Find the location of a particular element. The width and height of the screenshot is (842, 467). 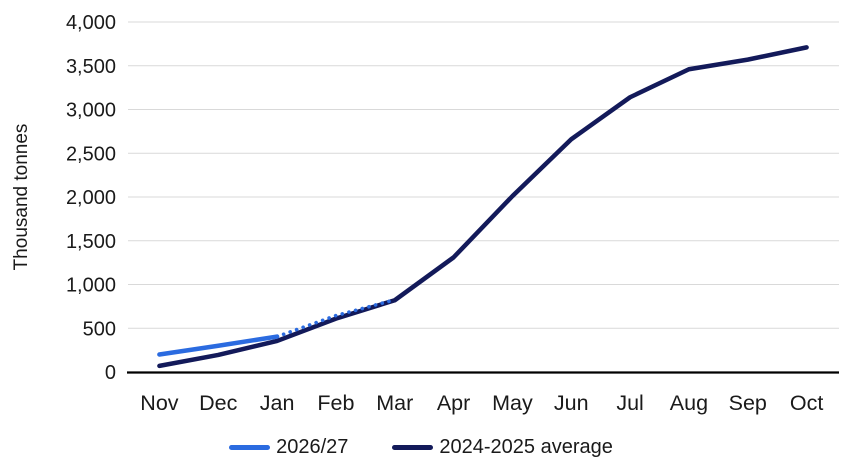

x-tick-label: Nov is located at coordinates (159, 403).